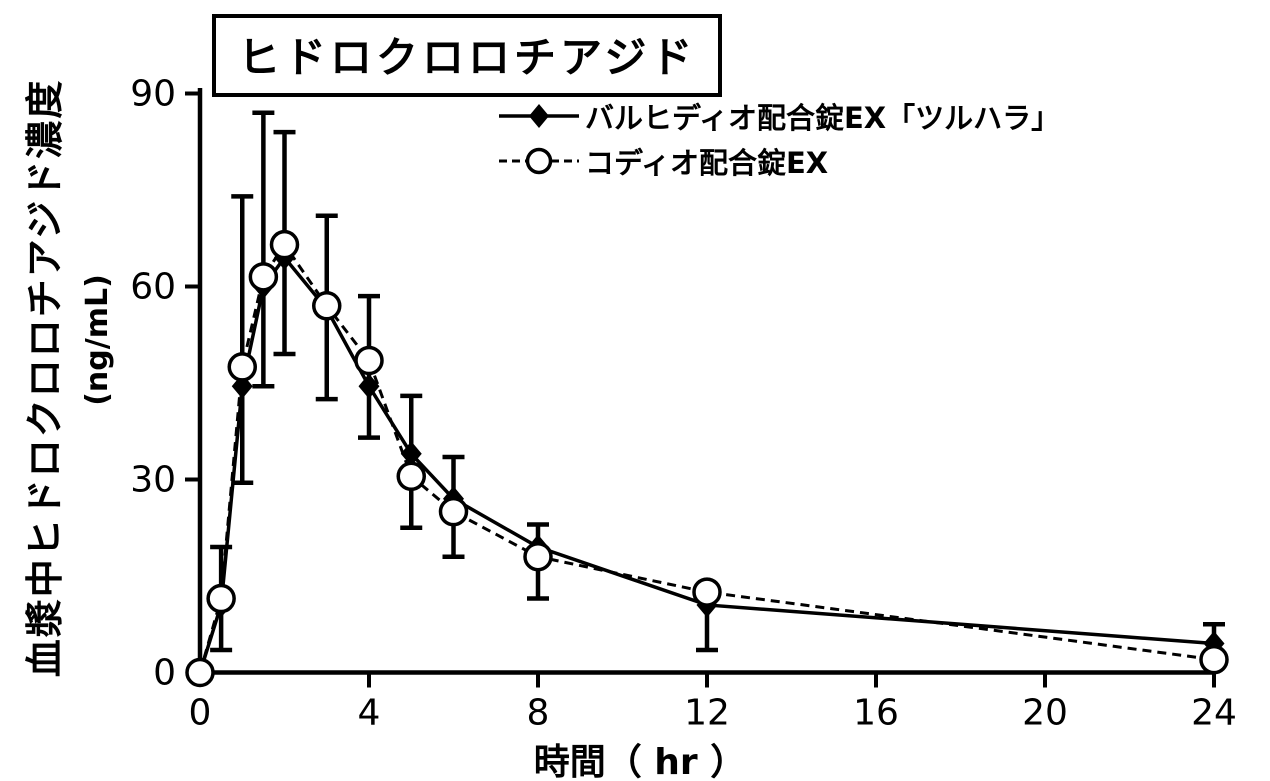  I want to click on x-tick-label: 0, so click(200, 713).